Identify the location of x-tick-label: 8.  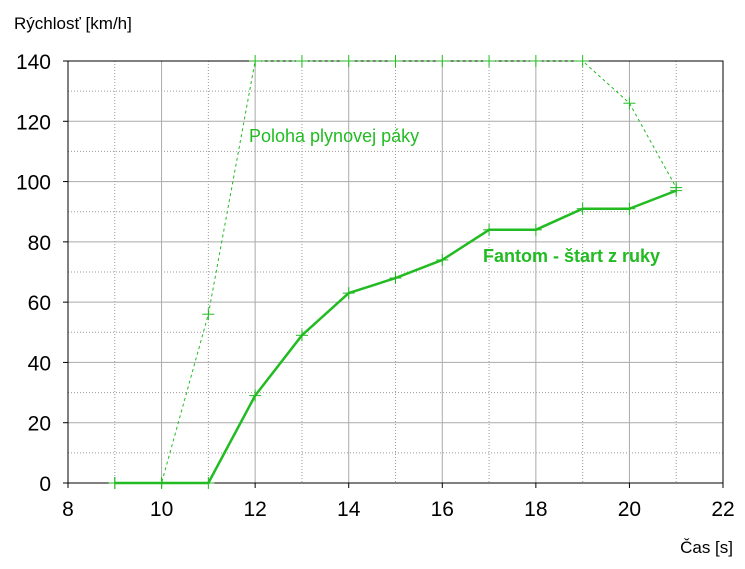
(68, 509).